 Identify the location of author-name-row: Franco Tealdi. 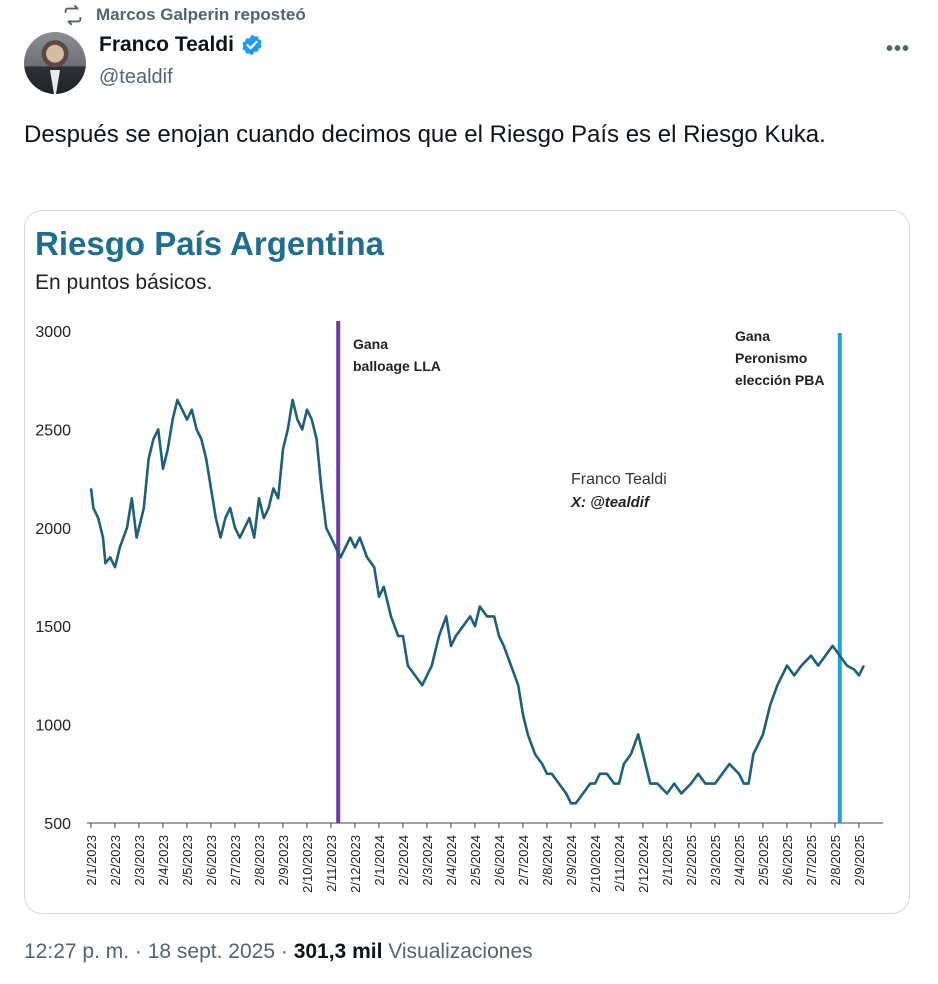
(181, 45).